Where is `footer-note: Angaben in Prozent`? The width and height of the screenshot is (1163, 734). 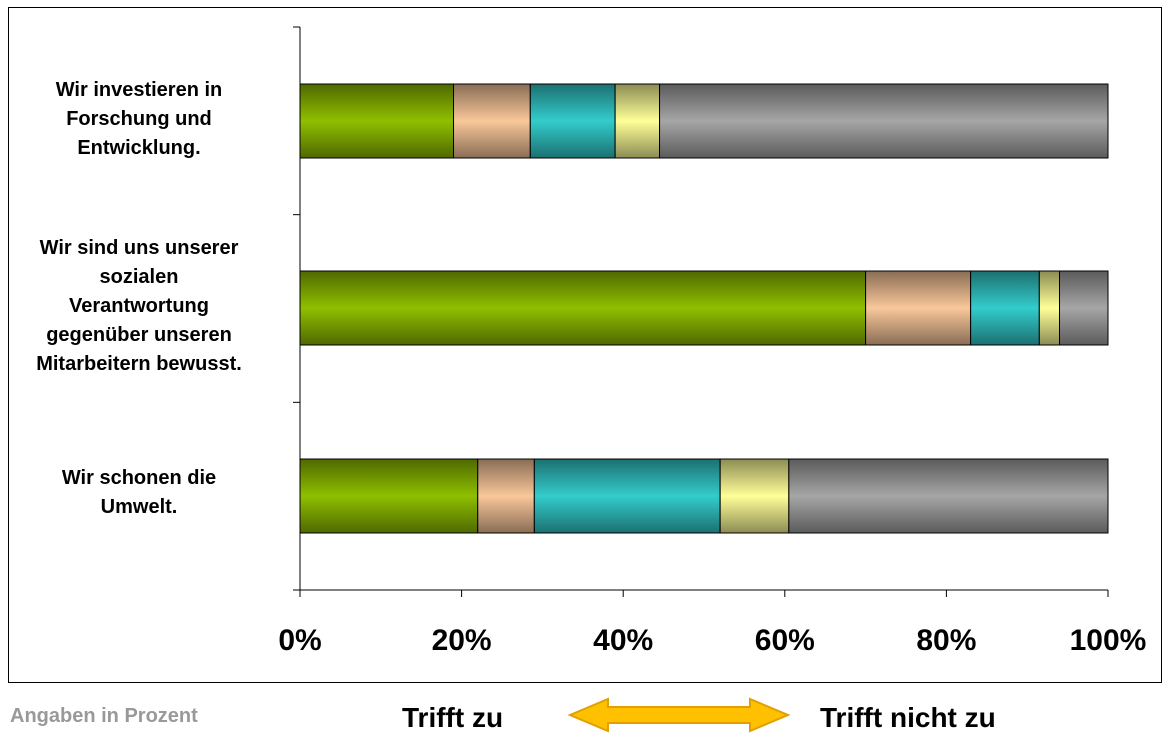 footer-note: Angaben in Prozent is located at coordinates (104, 716).